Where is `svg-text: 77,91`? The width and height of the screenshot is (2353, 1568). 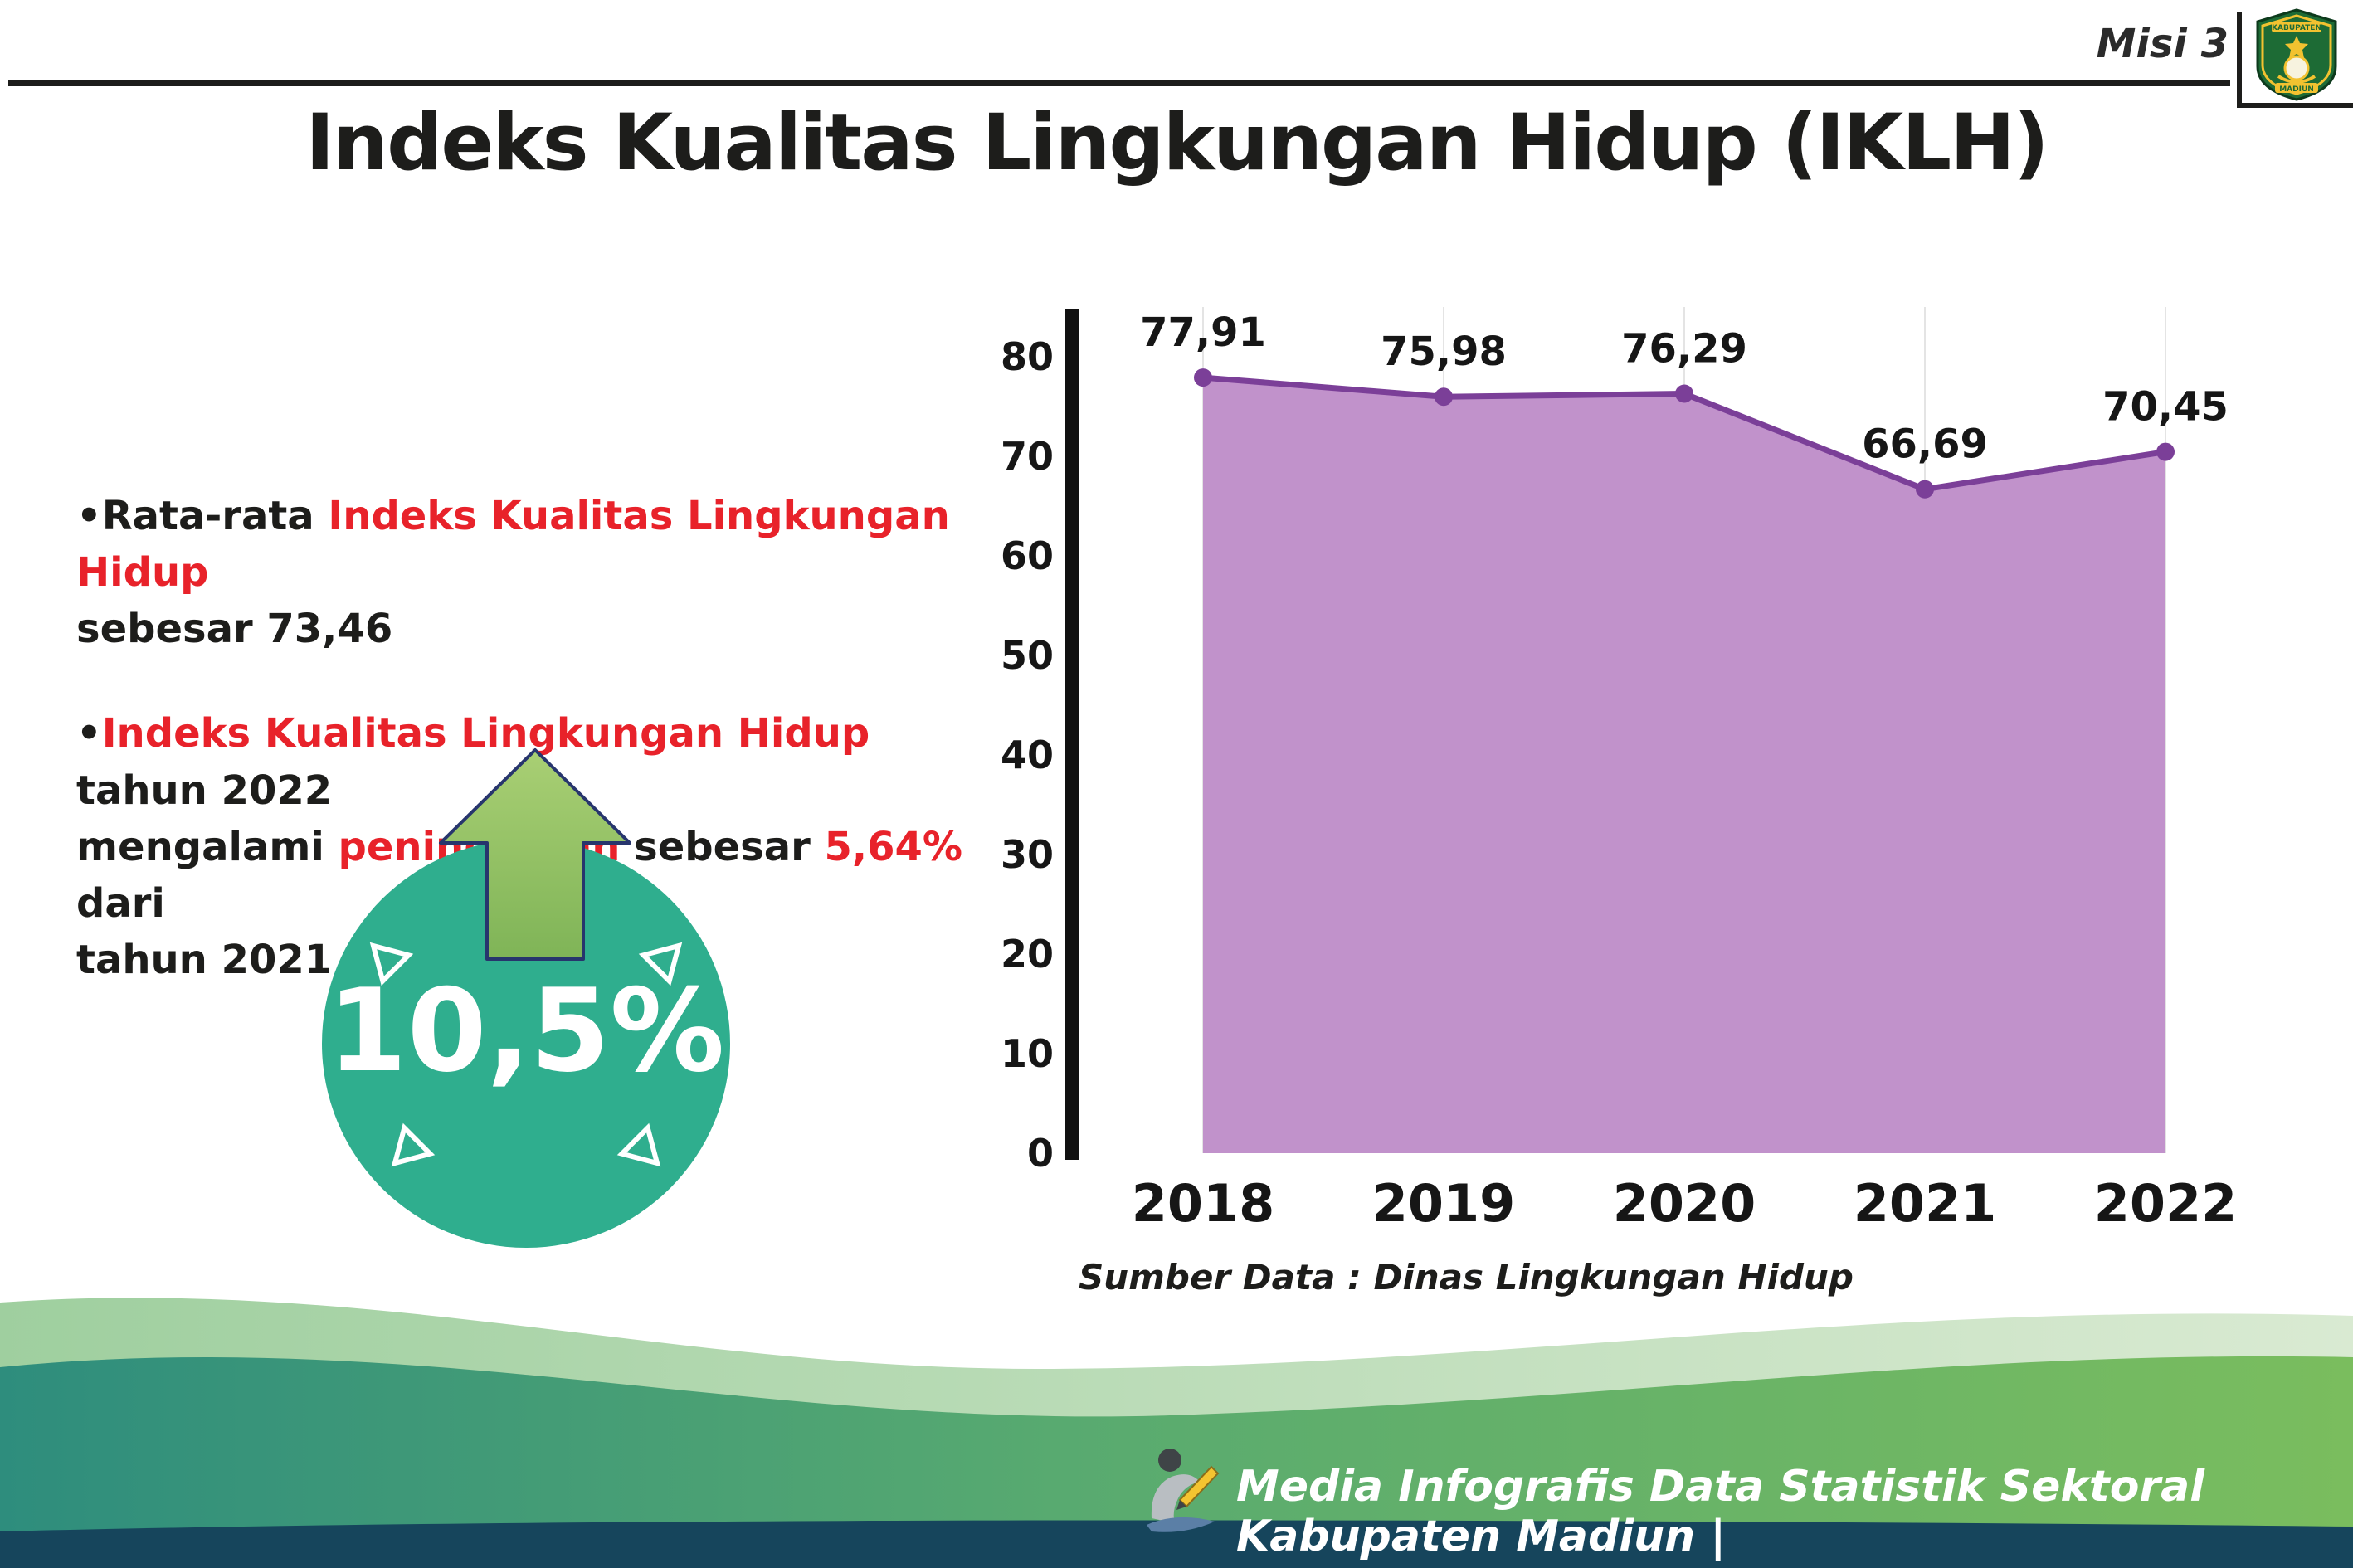
svg-text: 77,91 is located at coordinates (1203, 332).